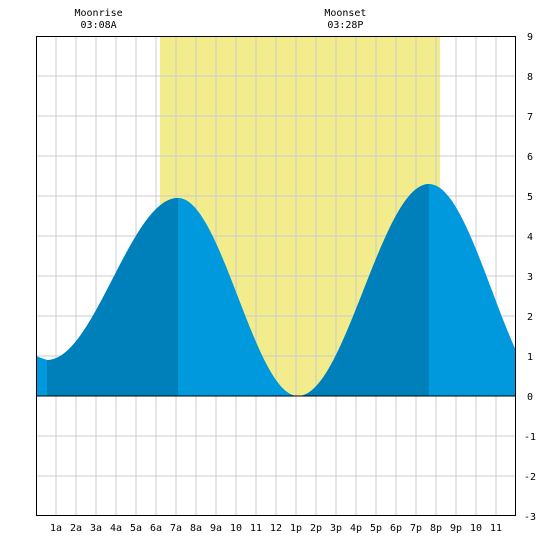  Describe the element at coordinates (436, 528) in the screenshot. I see `x-tick-label: 8p` at that location.